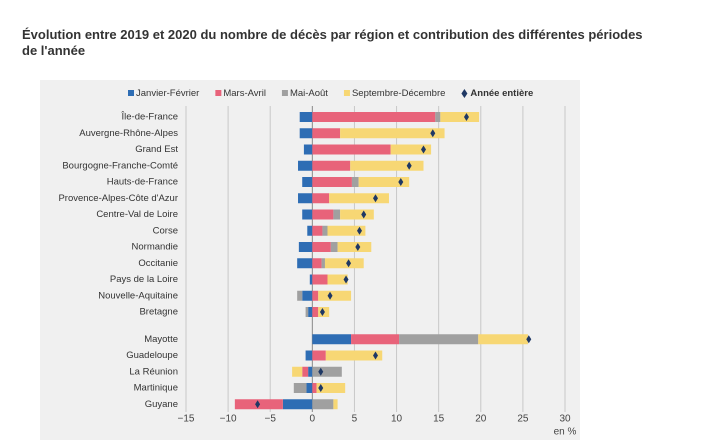  Describe the element at coordinates (244, 93) in the screenshot. I see `legend-label: Mars-Avril` at that location.